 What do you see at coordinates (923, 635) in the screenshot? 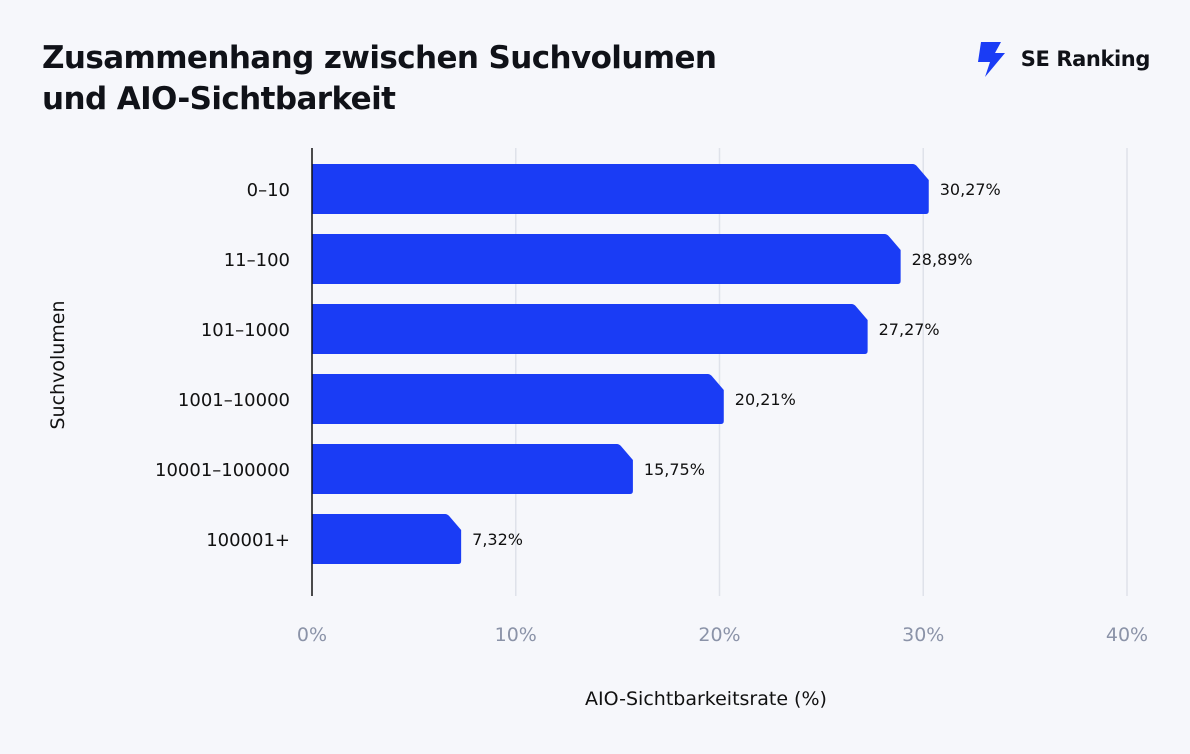
I see `x-tick-label: 30%` at bounding box center [923, 635].